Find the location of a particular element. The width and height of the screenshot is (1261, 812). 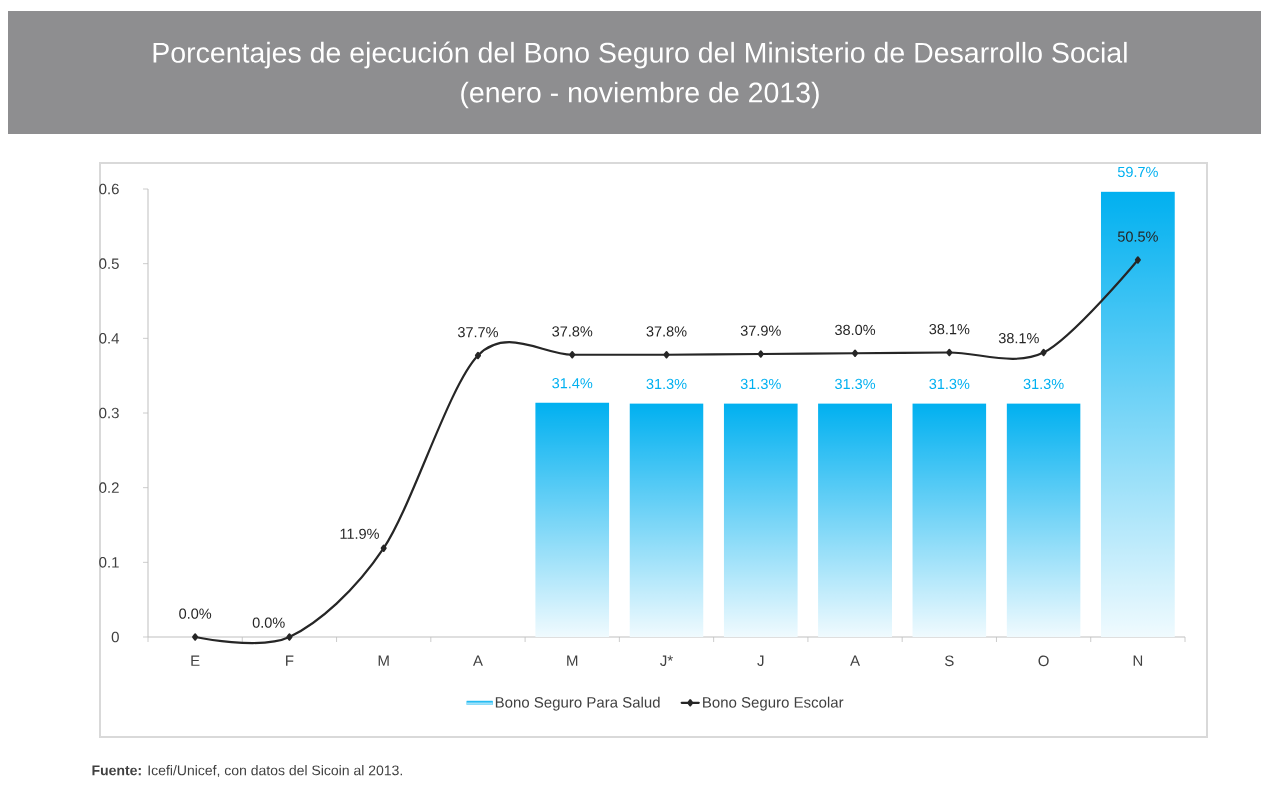

x-tick-label: F is located at coordinates (290, 660).